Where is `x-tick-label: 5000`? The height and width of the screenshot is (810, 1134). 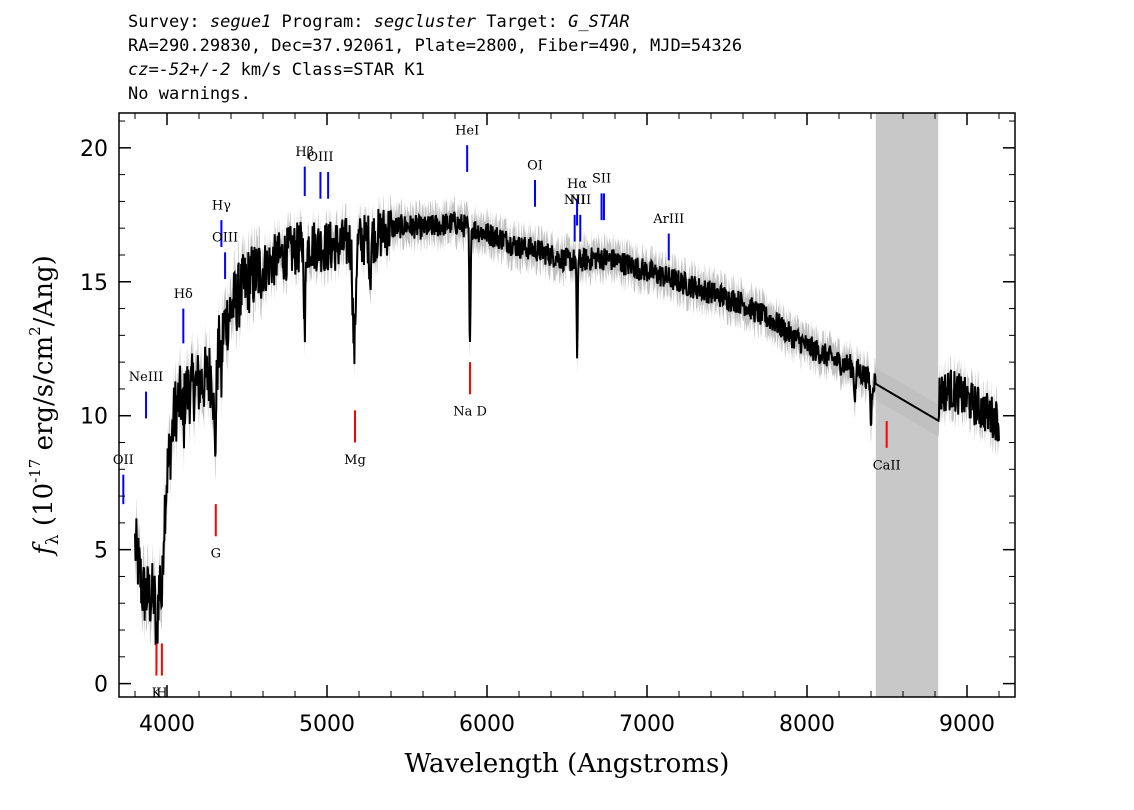 x-tick-label: 5000 is located at coordinates (327, 724).